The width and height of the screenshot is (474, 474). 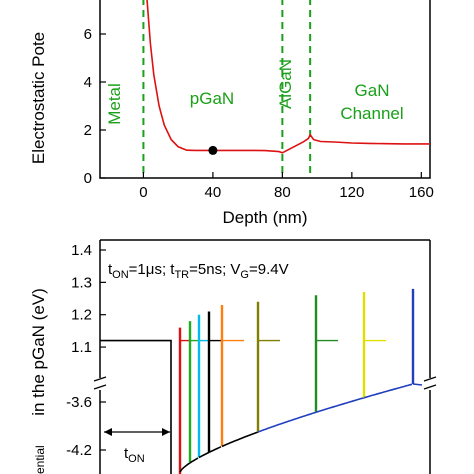 I want to click on ton-label: tON, so click(x=134, y=455).